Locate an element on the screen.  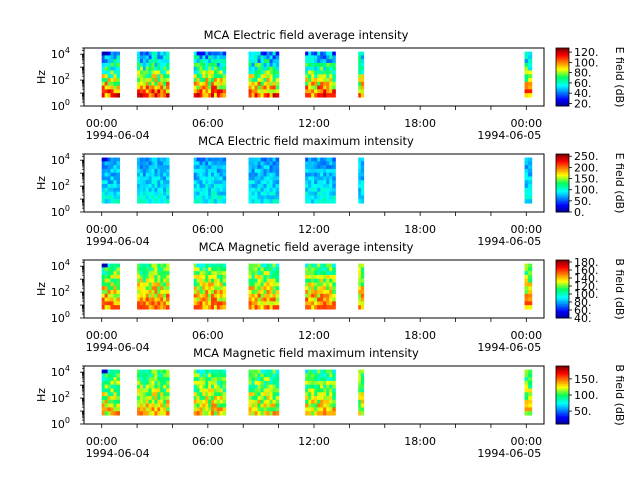
colorbar: 20.40.60.80.100.120. E field (dB) is located at coordinates (590, 78).